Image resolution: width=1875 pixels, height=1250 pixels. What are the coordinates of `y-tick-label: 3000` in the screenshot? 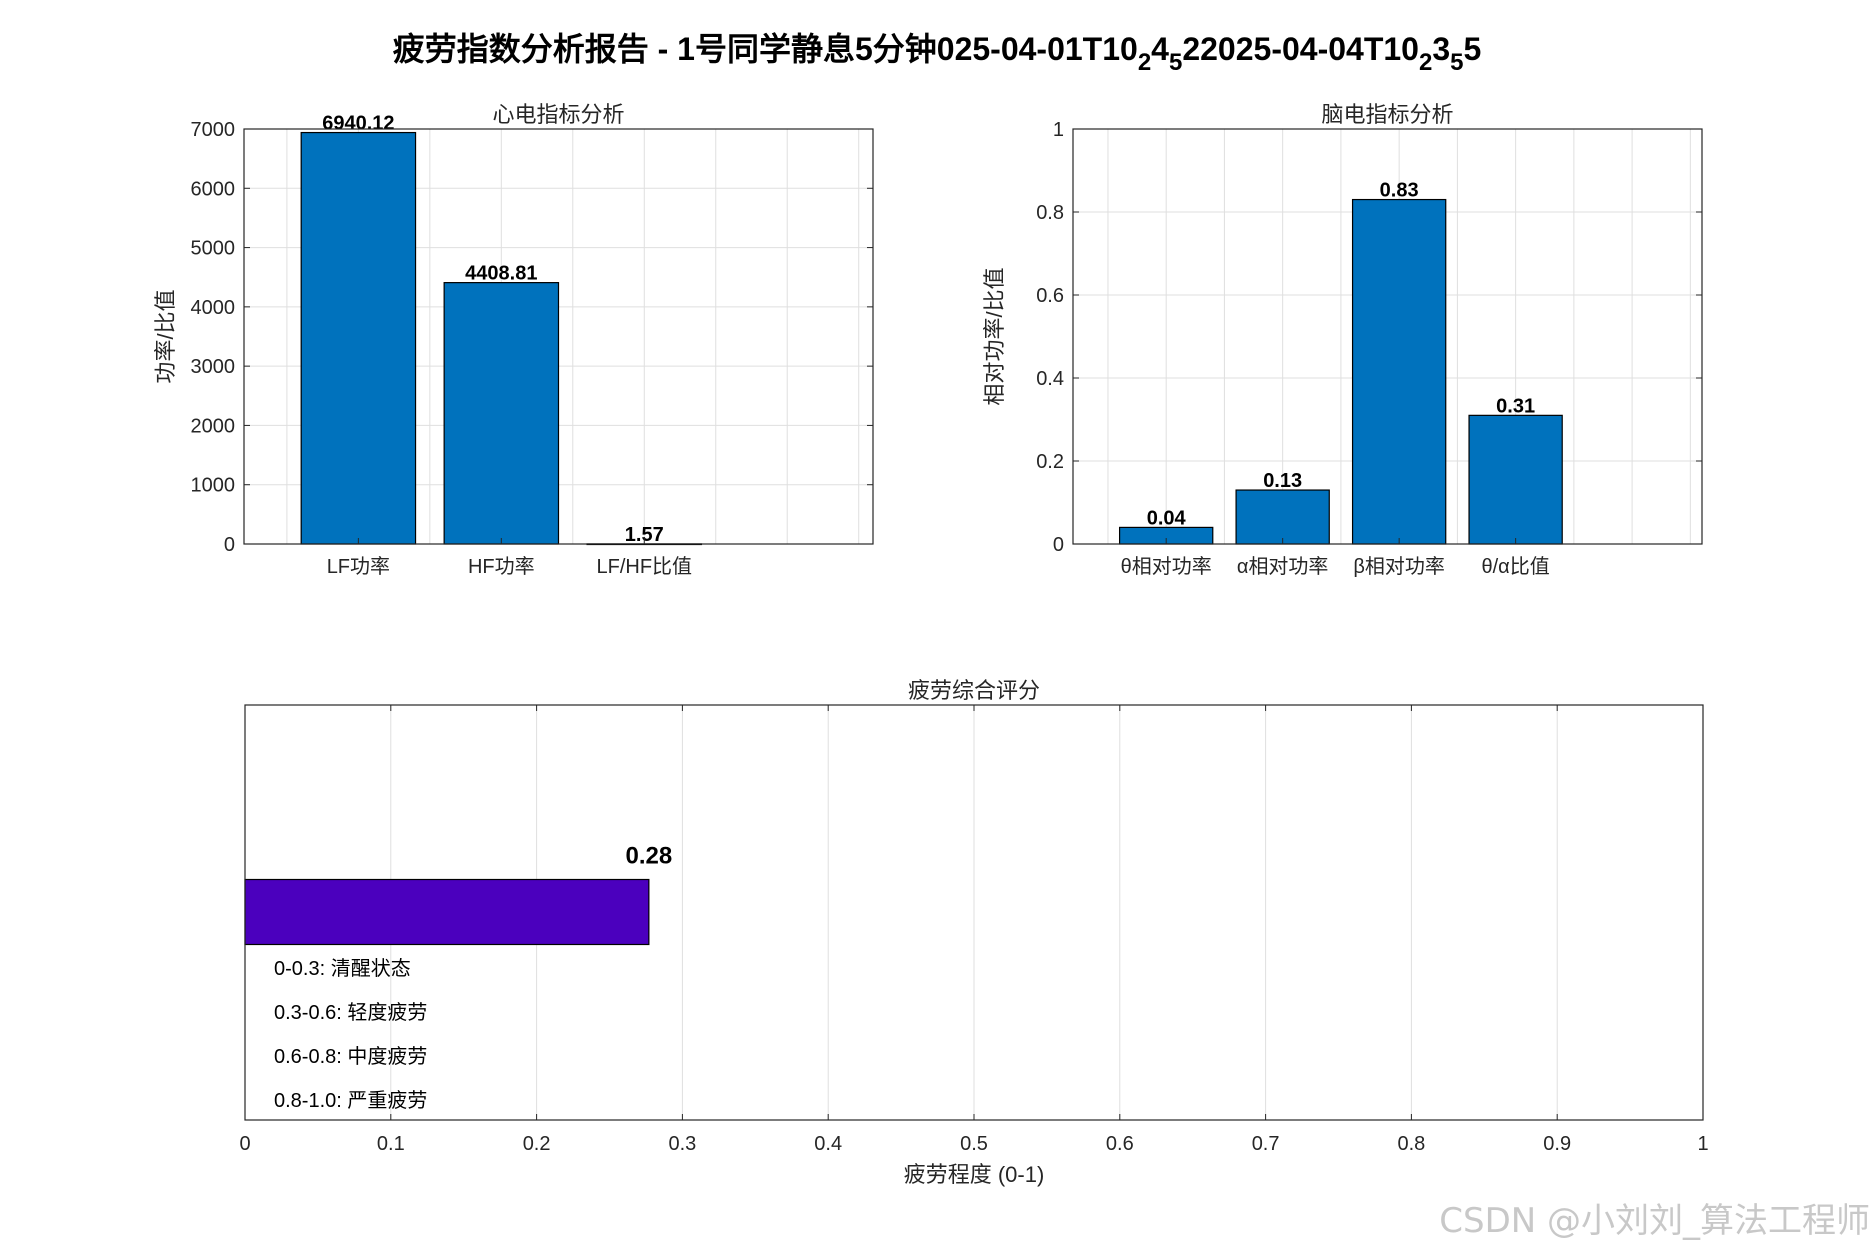 It's located at (213, 367).